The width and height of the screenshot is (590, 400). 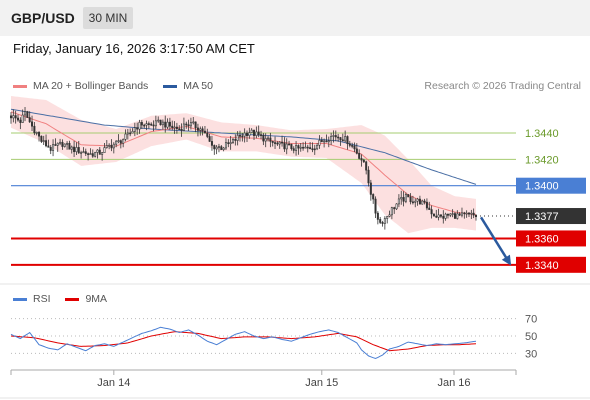 I want to click on symbol-title: GBP/USD, so click(x=43, y=18).